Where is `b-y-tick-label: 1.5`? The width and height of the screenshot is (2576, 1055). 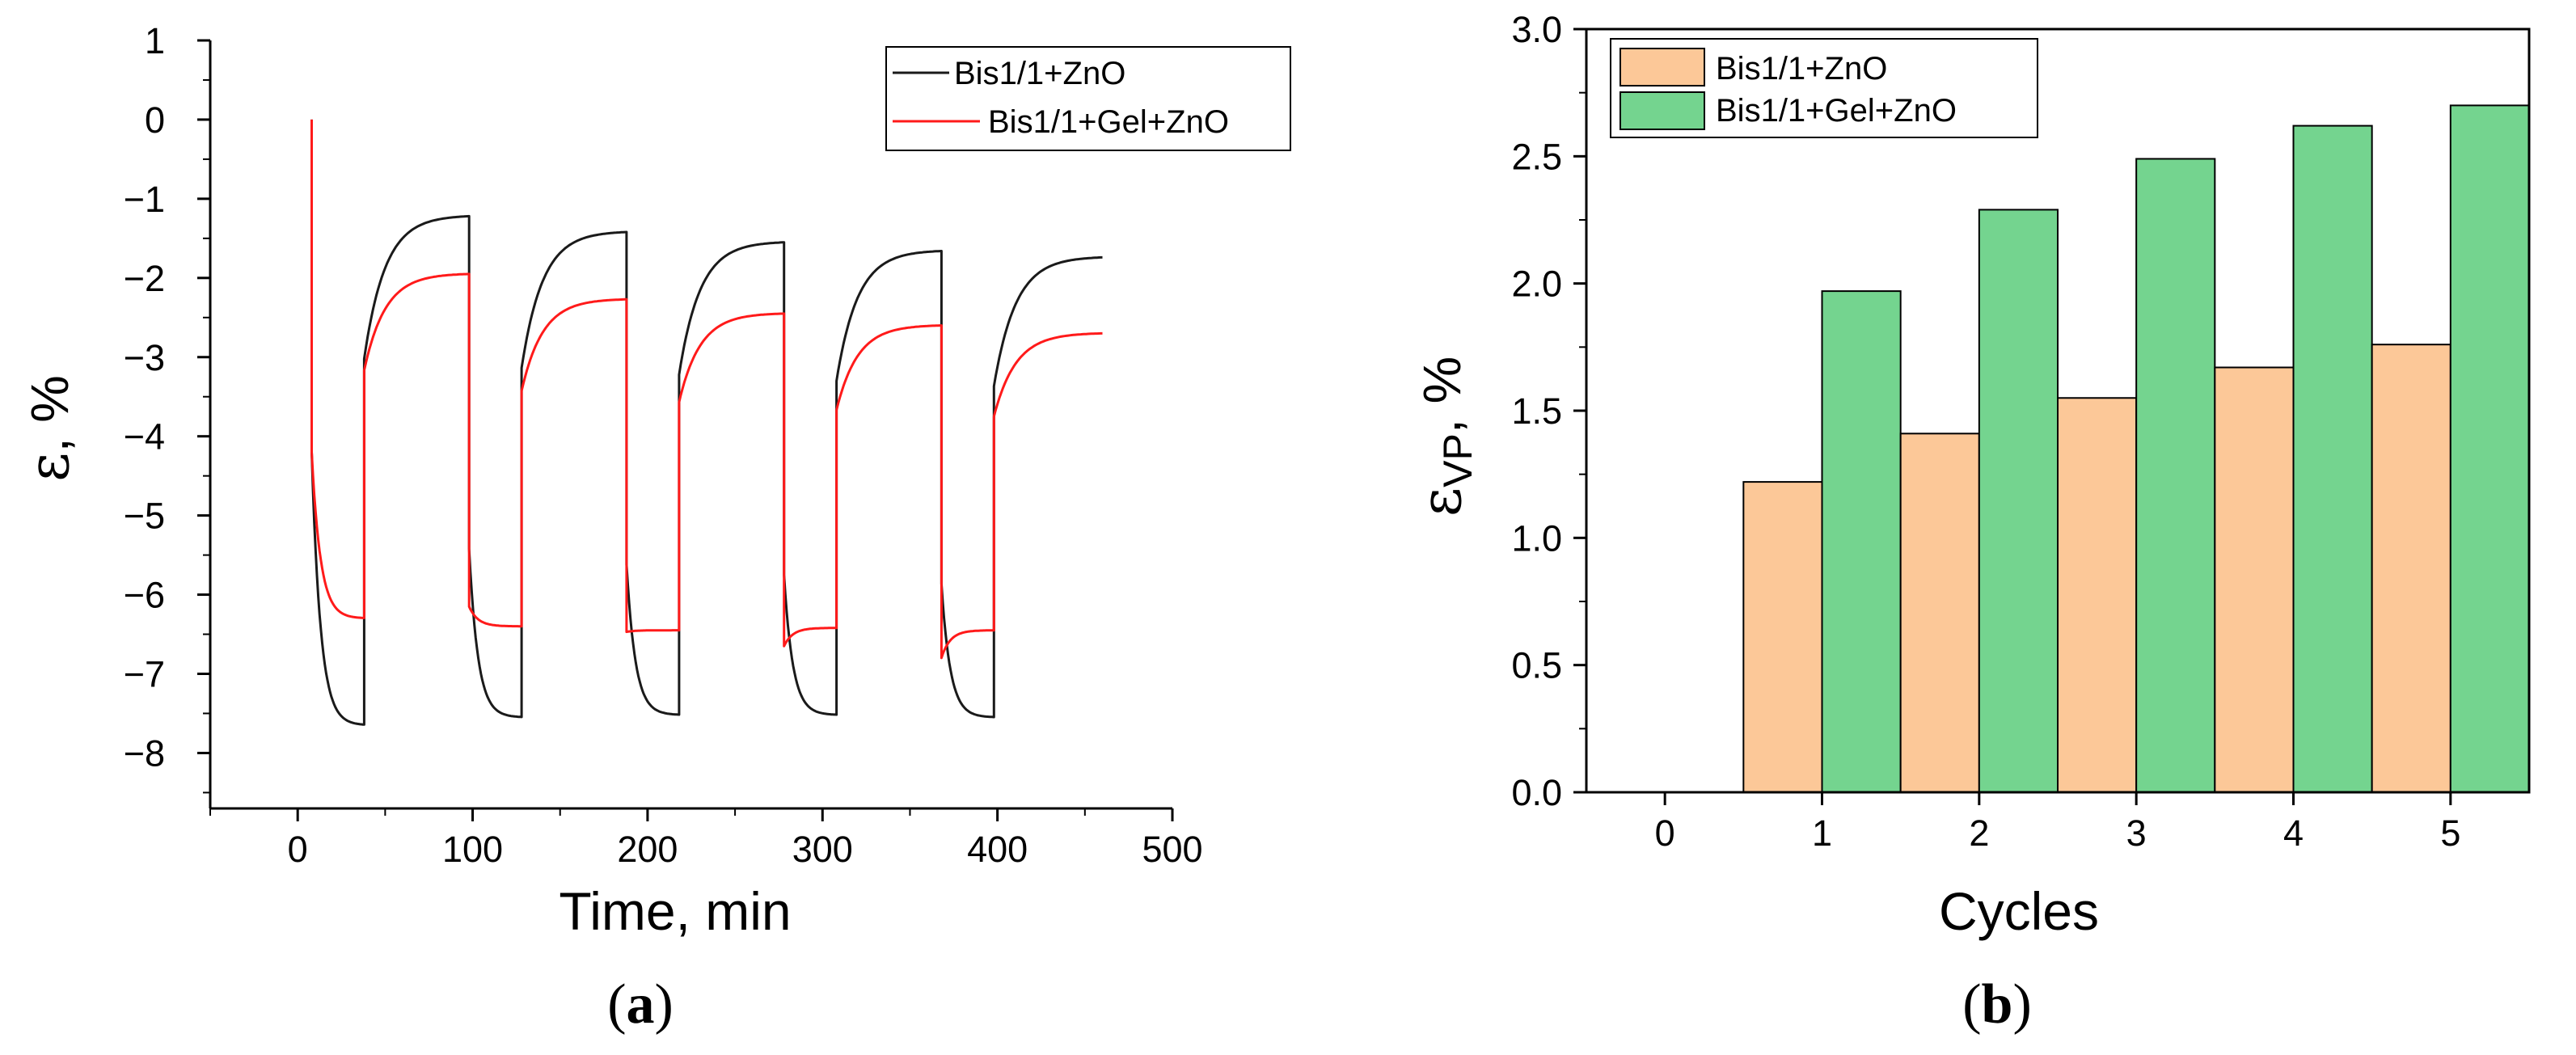
b-y-tick-label: 1.5 is located at coordinates (1536, 411).